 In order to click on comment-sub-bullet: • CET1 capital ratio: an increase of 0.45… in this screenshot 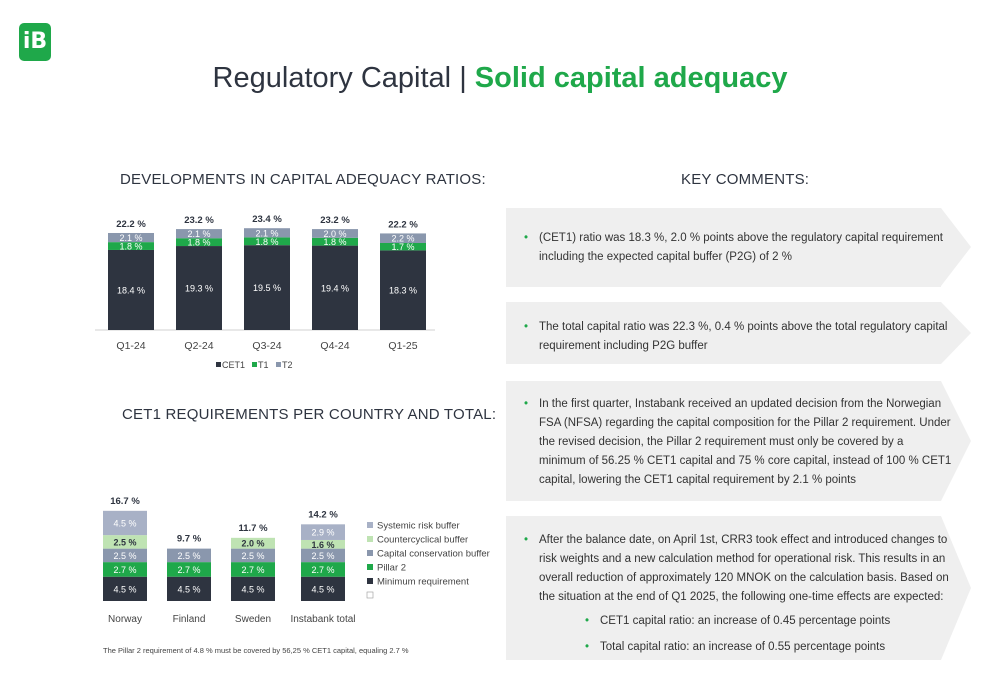, I will do `click(737, 621)`.